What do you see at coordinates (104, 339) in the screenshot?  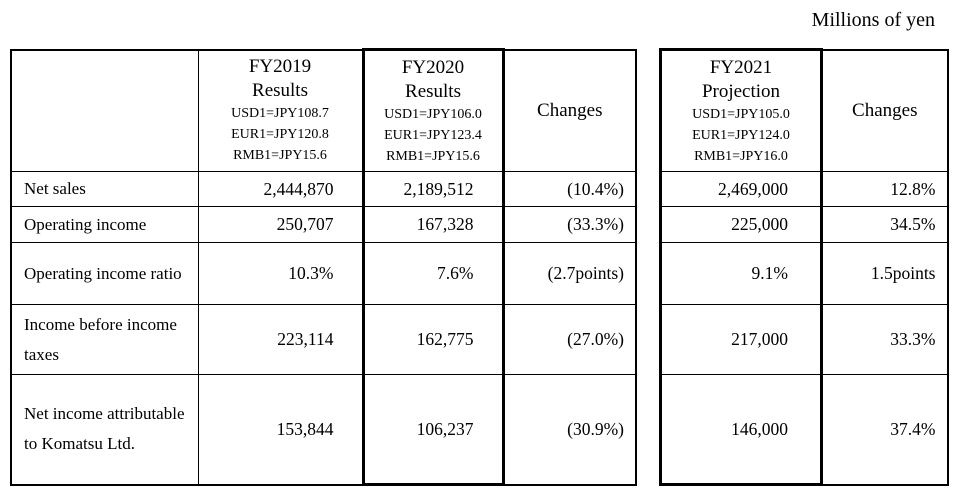 I see `row-label-income-before-taxes: Income before income taxes` at bounding box center [104, 339].